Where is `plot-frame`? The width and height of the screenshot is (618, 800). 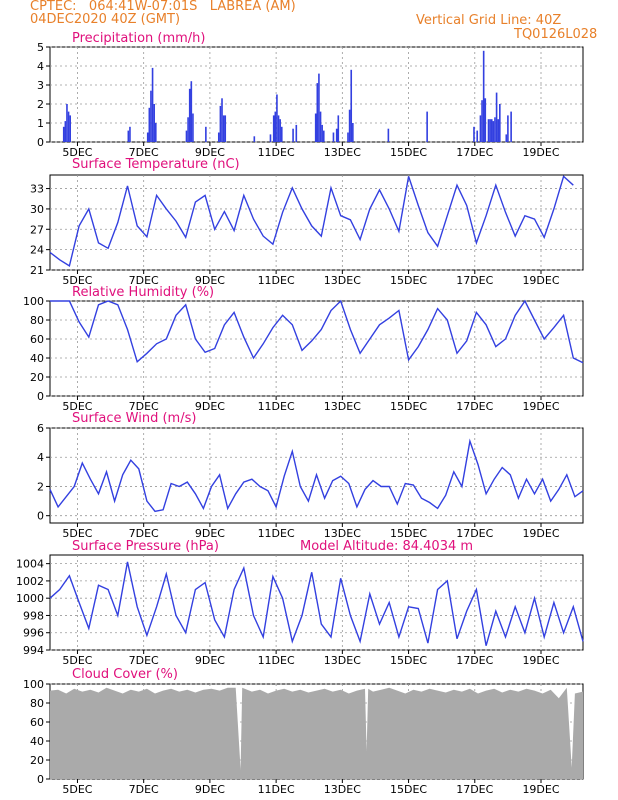 plot-frame is located at coordinates (316, 348).